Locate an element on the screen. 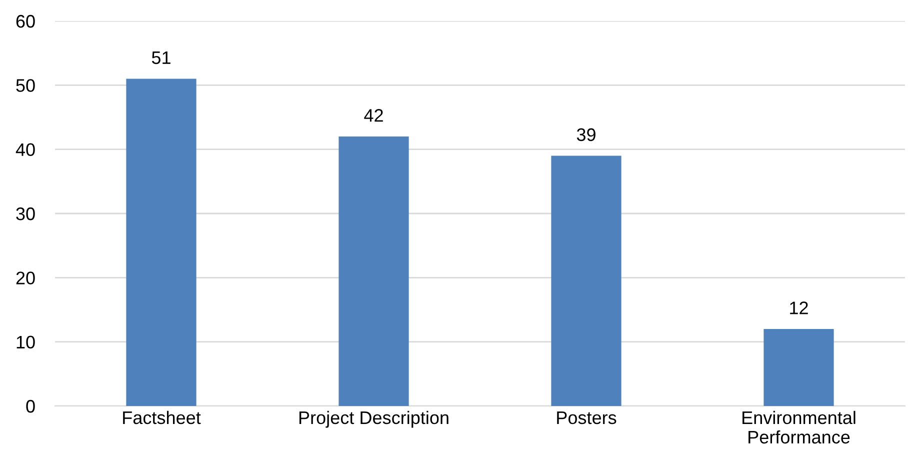 The height and width of the screenshot is (475, 912). x-tick-label: Project Description is located at coordinates (373, 419).